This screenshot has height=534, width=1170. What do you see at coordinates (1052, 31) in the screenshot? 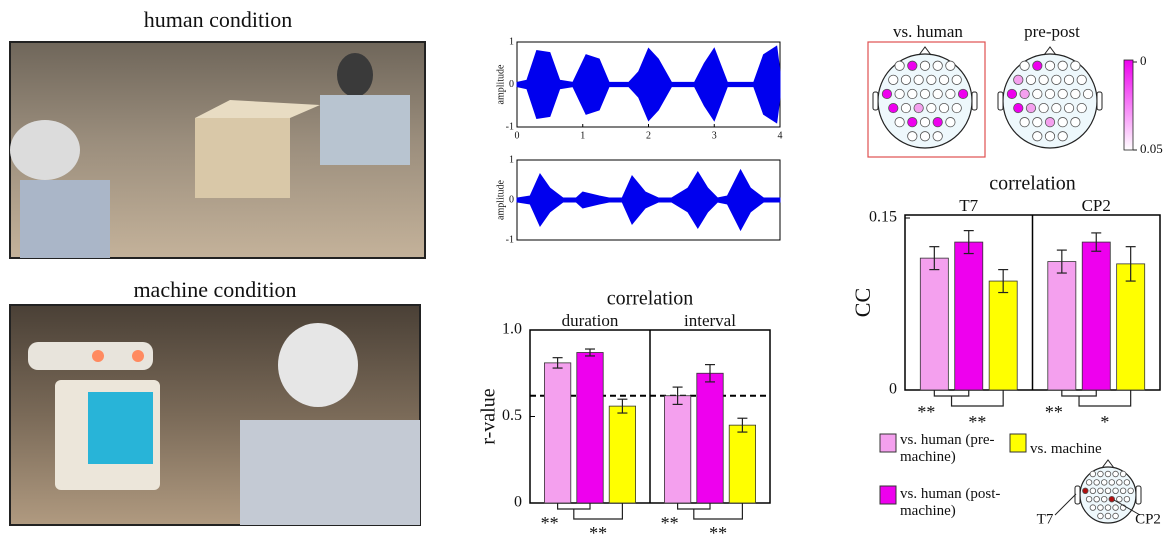
I see `map-label: pre-post` at bounding box center [1052, 31].